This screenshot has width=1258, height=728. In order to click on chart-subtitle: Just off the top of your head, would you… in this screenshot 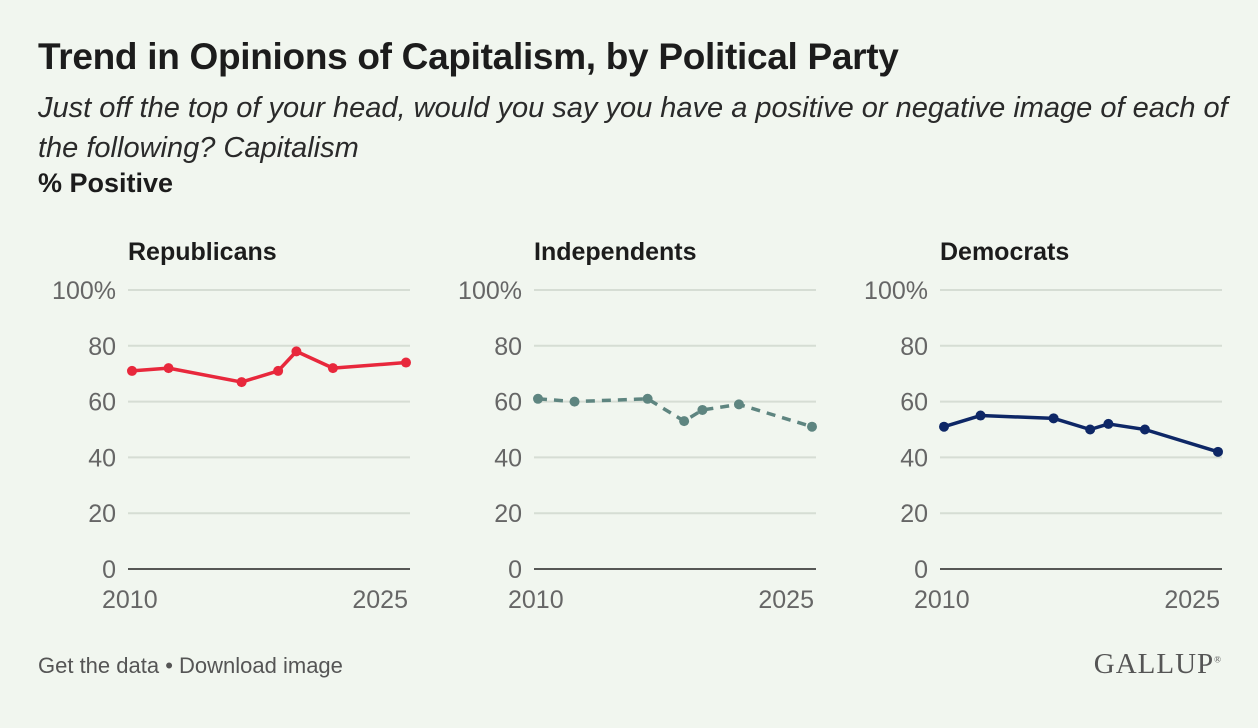, I will do `click(633, 128)`.